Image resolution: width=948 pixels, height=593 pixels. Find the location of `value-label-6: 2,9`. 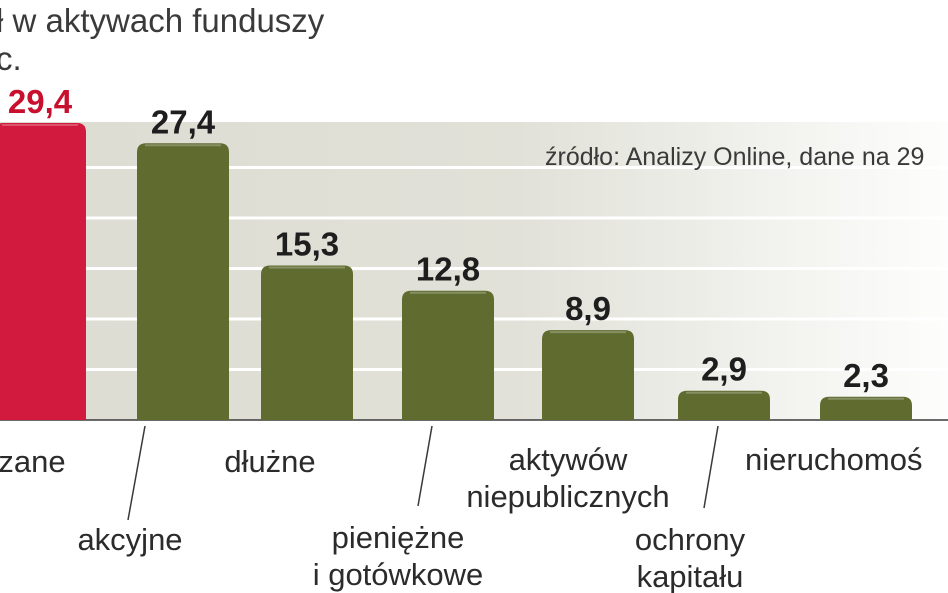

value-label-6: 2,9 is located at coordinates (724, 369).